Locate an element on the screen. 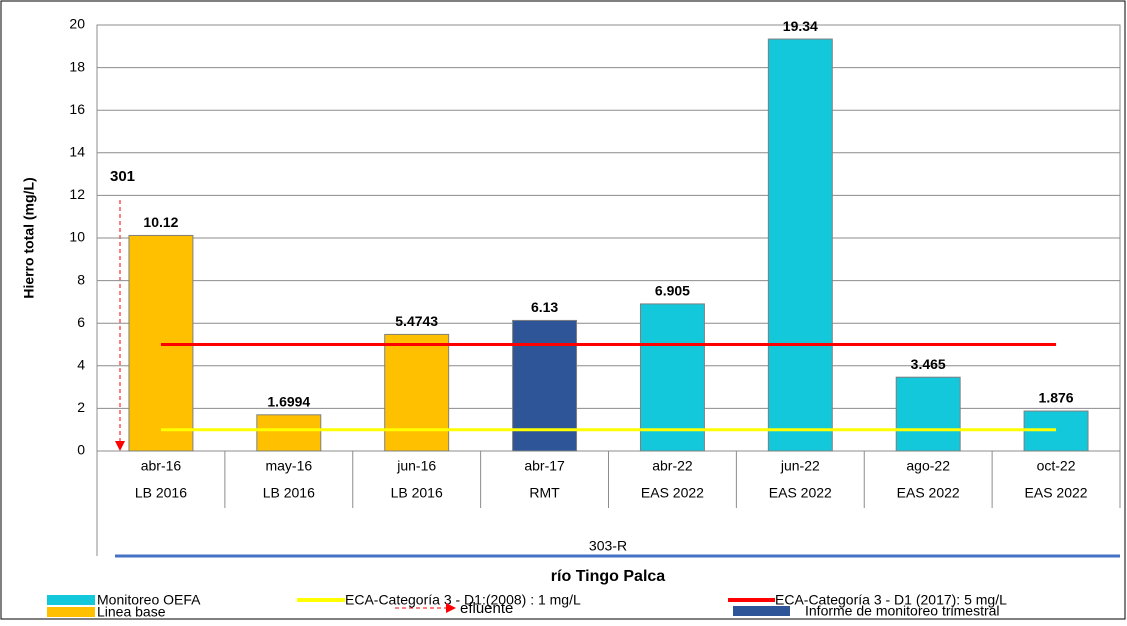 This screenshot has height=626, width=1127. x-tick-label: jun-16 is located at coordinates (416, 466).